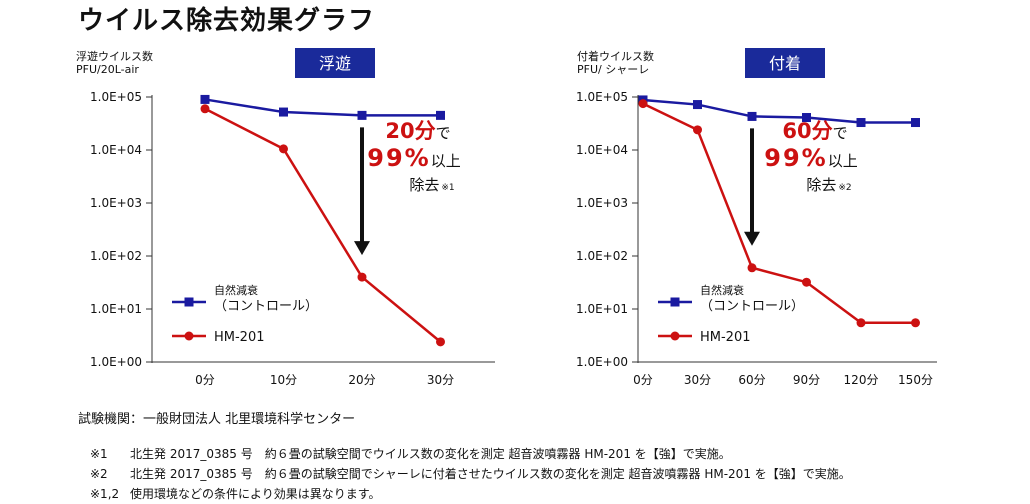 Image resolution: width=1030 pixels, height=504 pixels. Describe the element at coordinates (410, 131) in the screenshot. I see `annotation-time: 20分` at that location.